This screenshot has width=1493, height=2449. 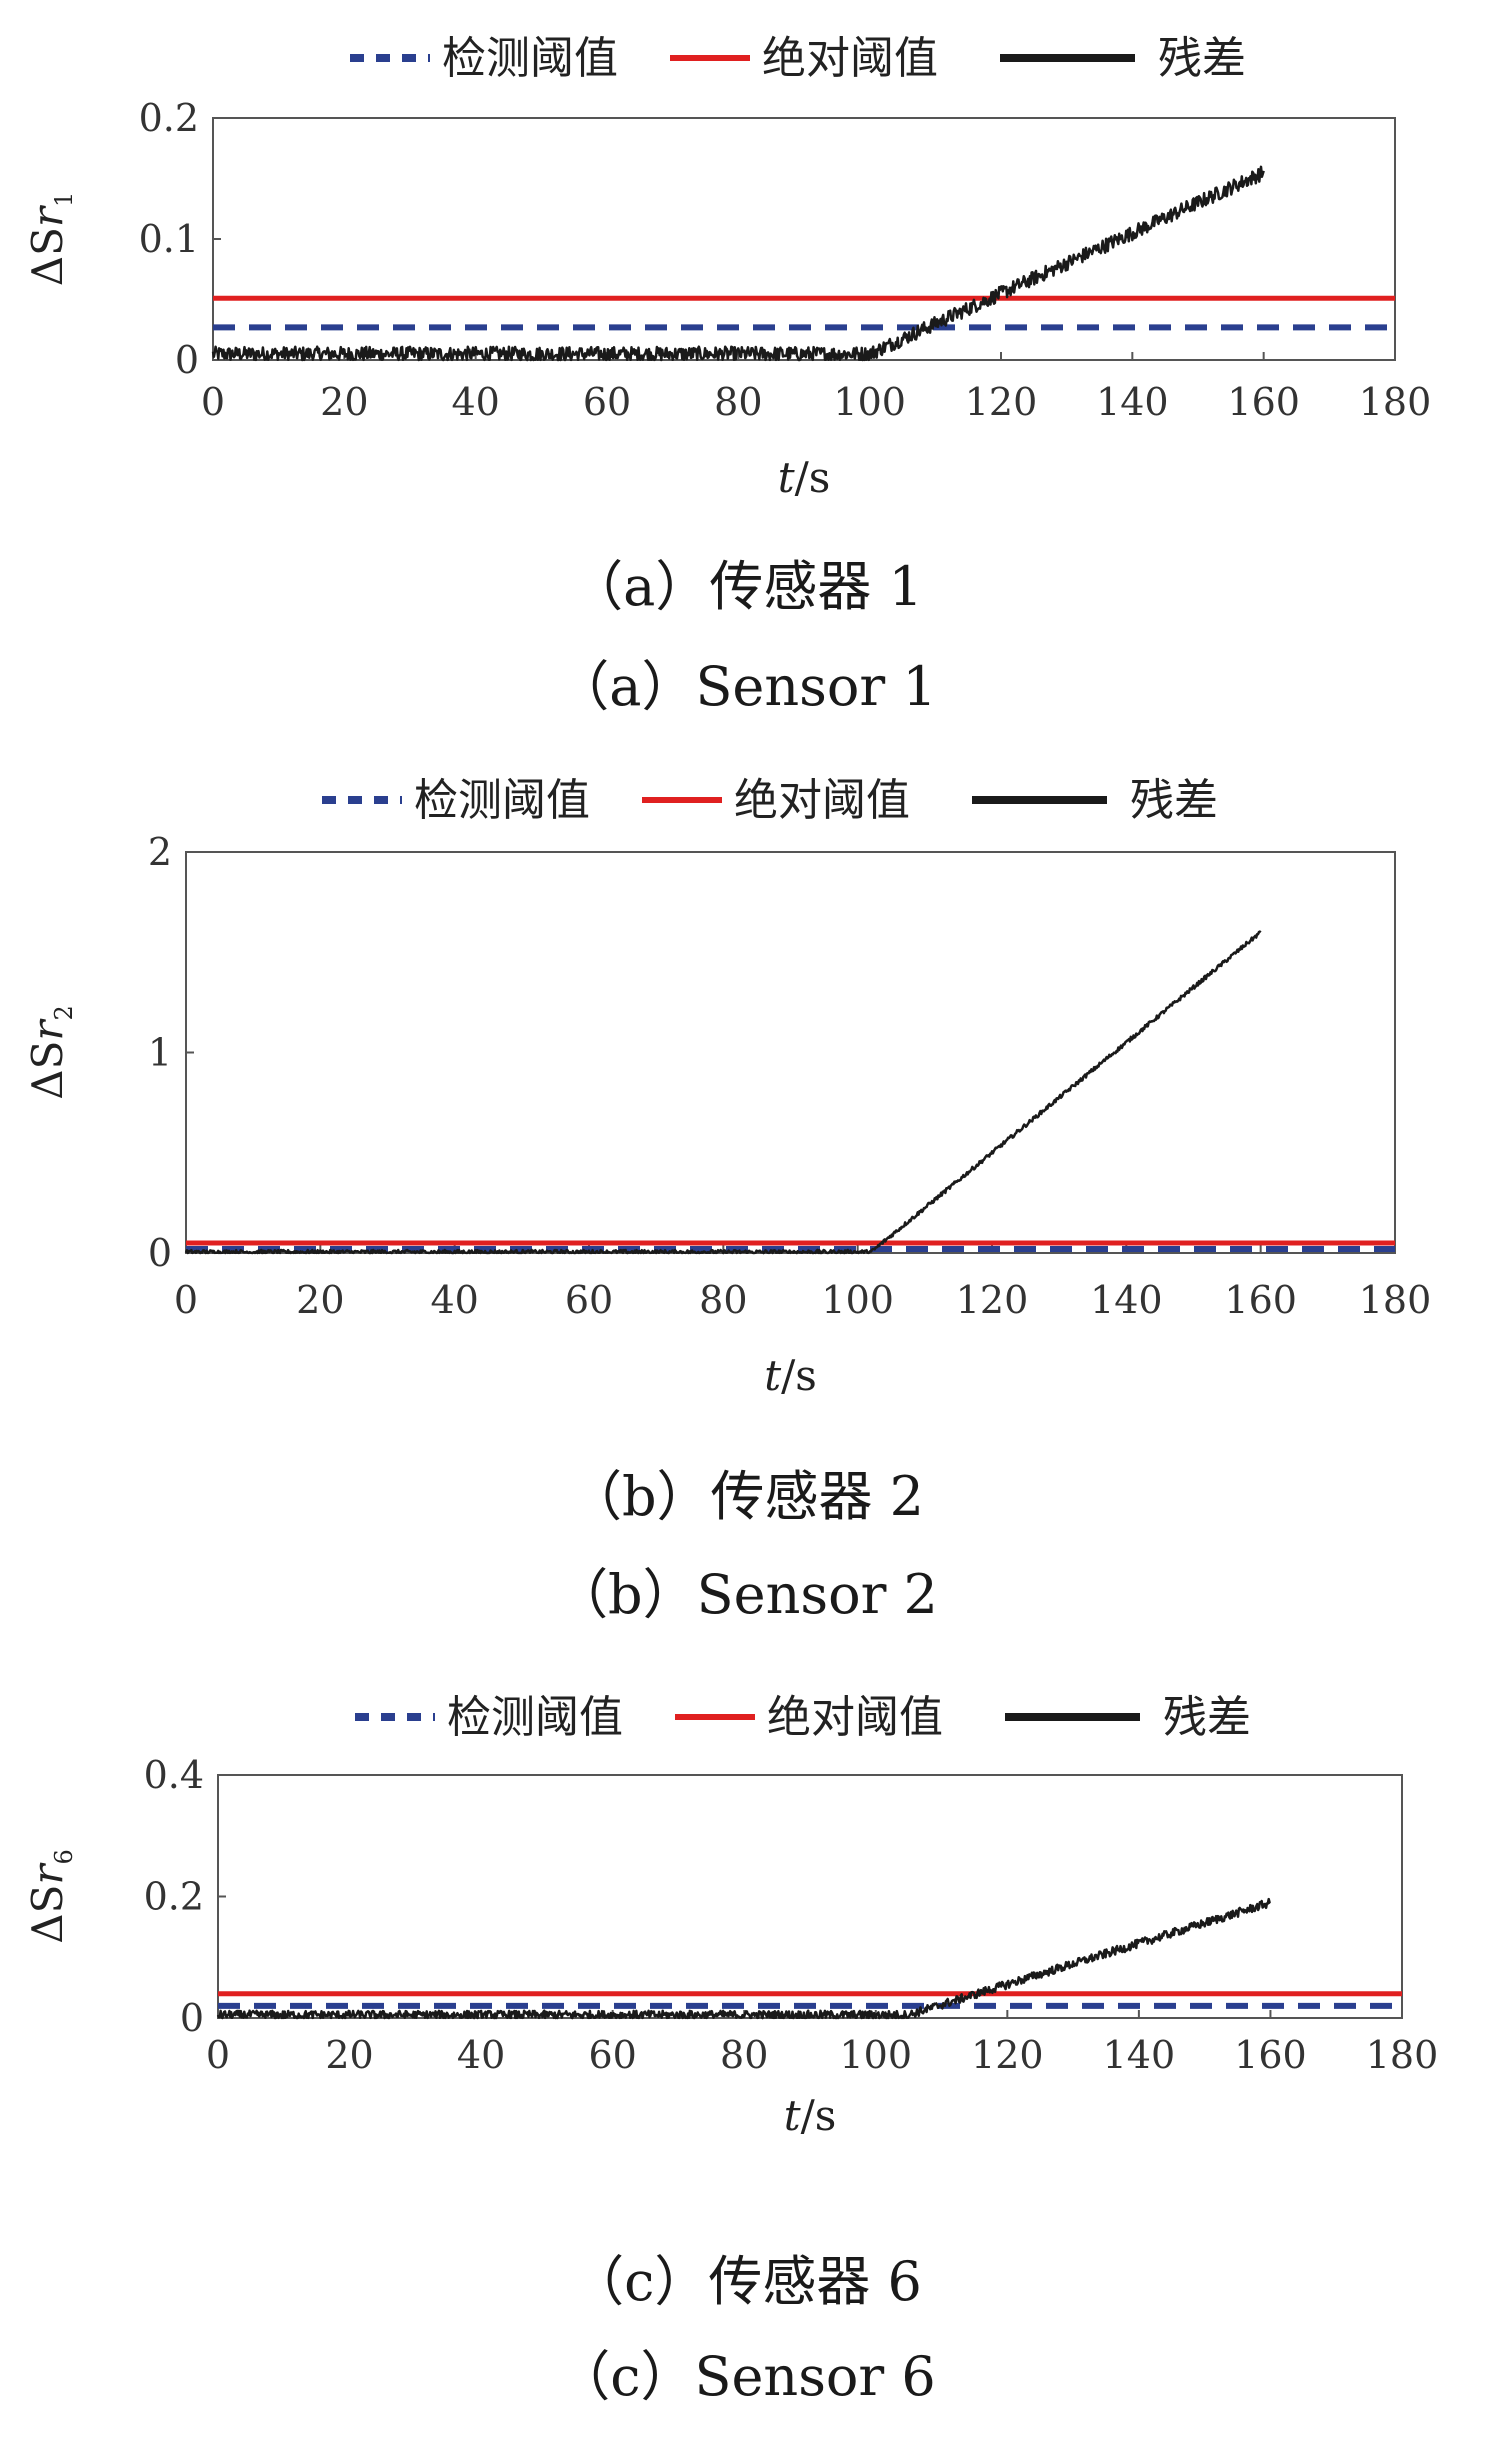 What do you see at coordinates (174, 1775) in the screenshot?
I see `y-tick-label: 0.4` at bounding box center [174, 1775].